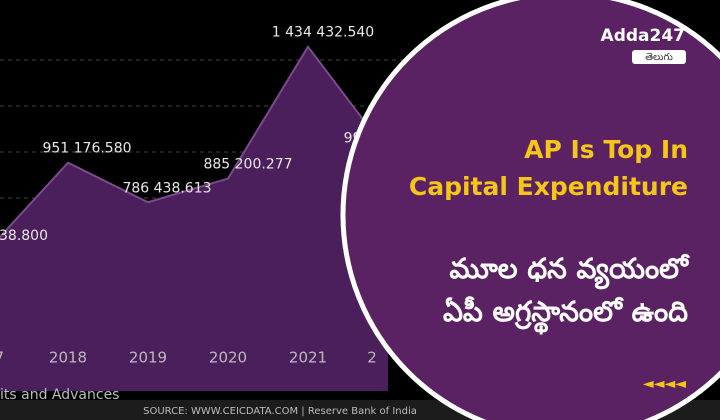  Describe the element at coordinates (569, 271) in the screenshot. I see `telugu-line: మూల ధన వ్యయంలో` at that location.